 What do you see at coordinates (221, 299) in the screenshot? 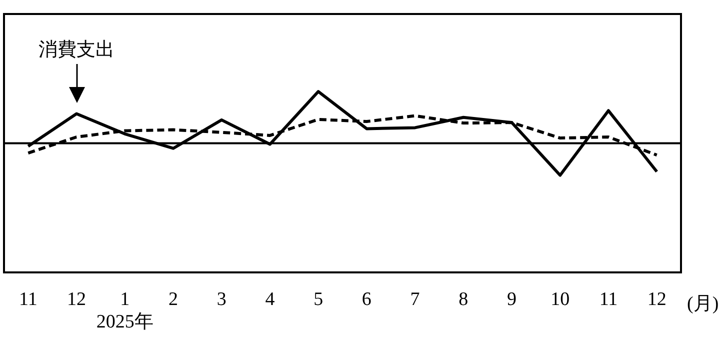
I see `x-tick-label: 3` at bounding box center [221, 299].